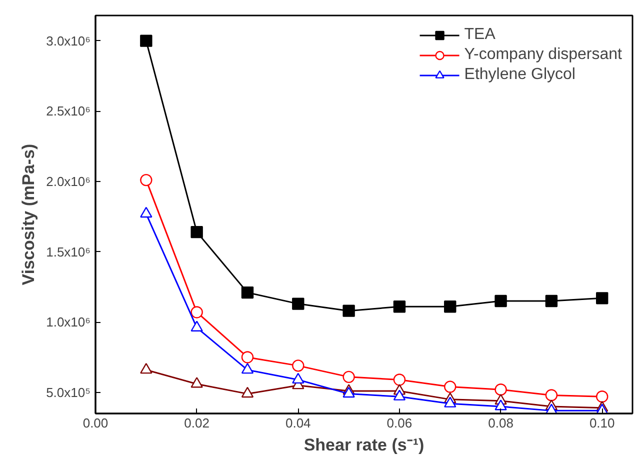  What do you see at coordinates (95, 423) in the screenshot?
I see `x-tick-label: 0.00` at bounding box center [95, 423].